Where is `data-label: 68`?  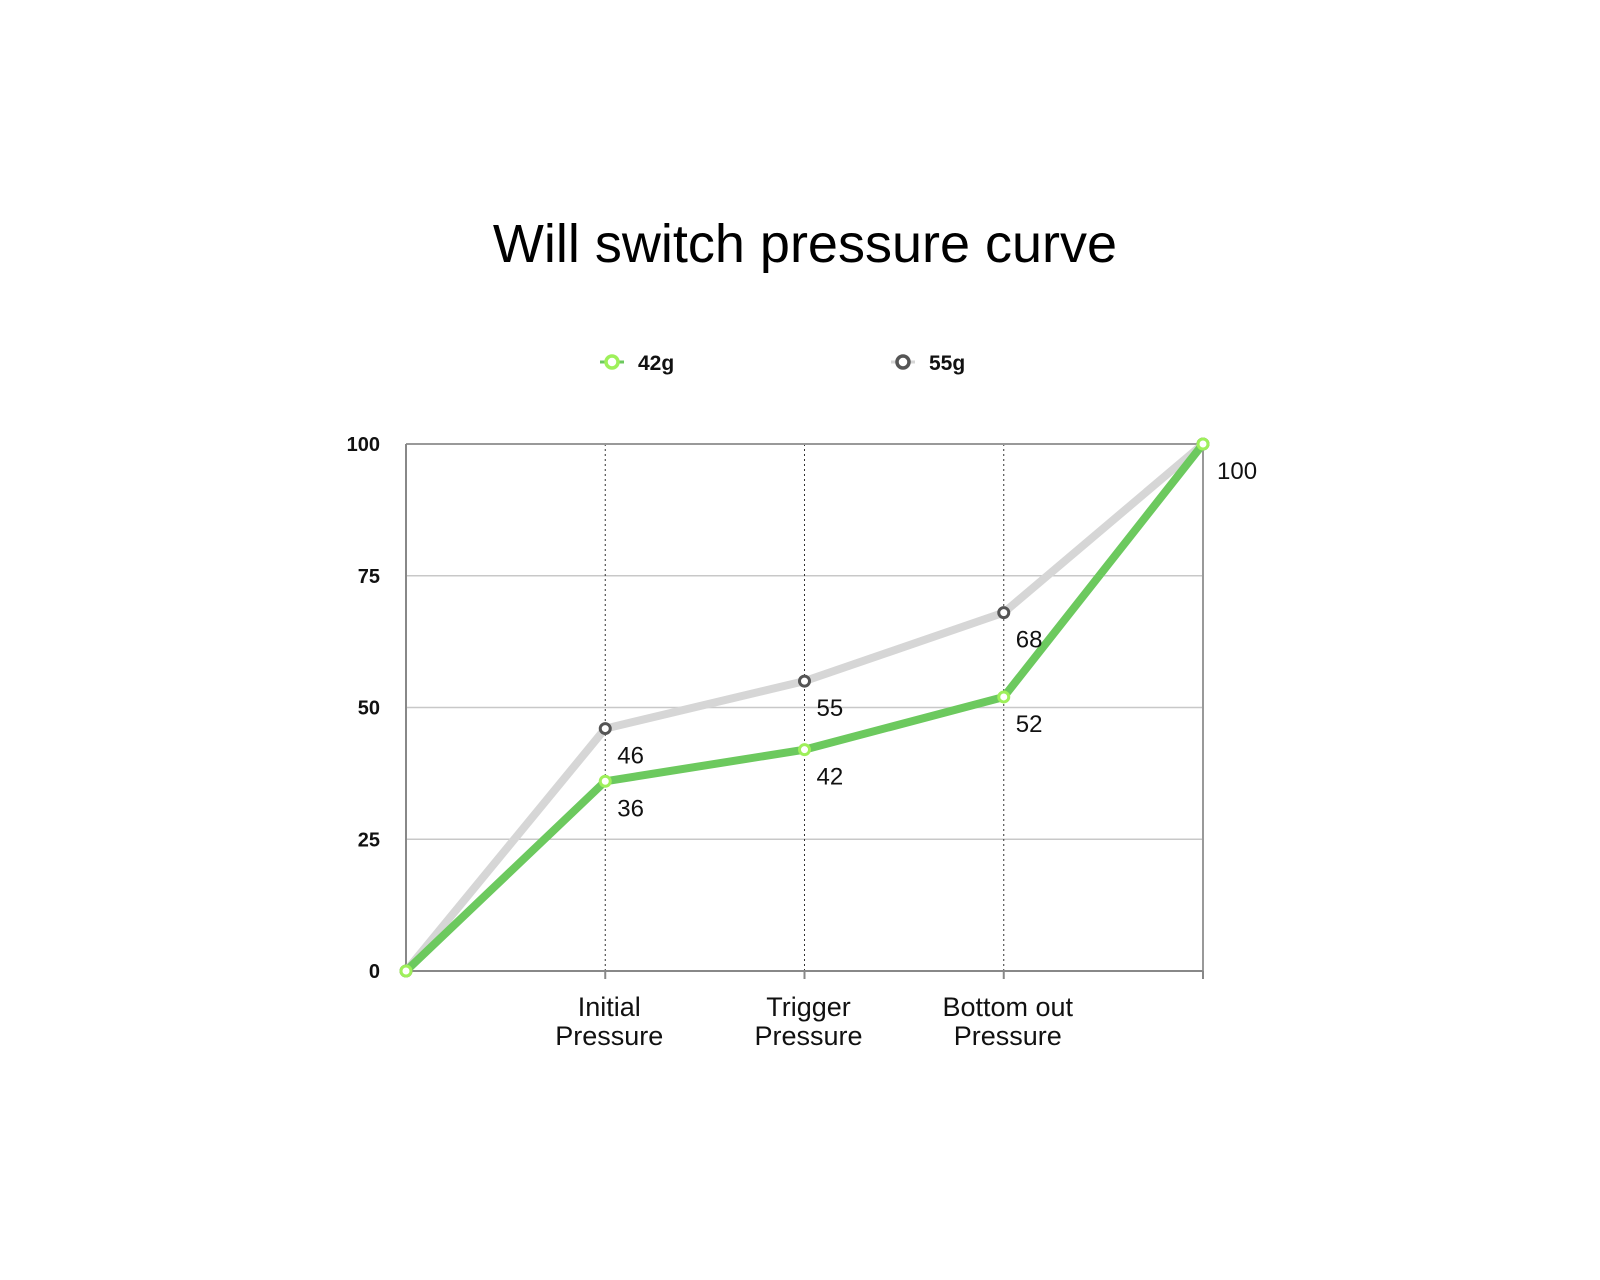 data-label: 68 is located at coordinates (1029, 640).